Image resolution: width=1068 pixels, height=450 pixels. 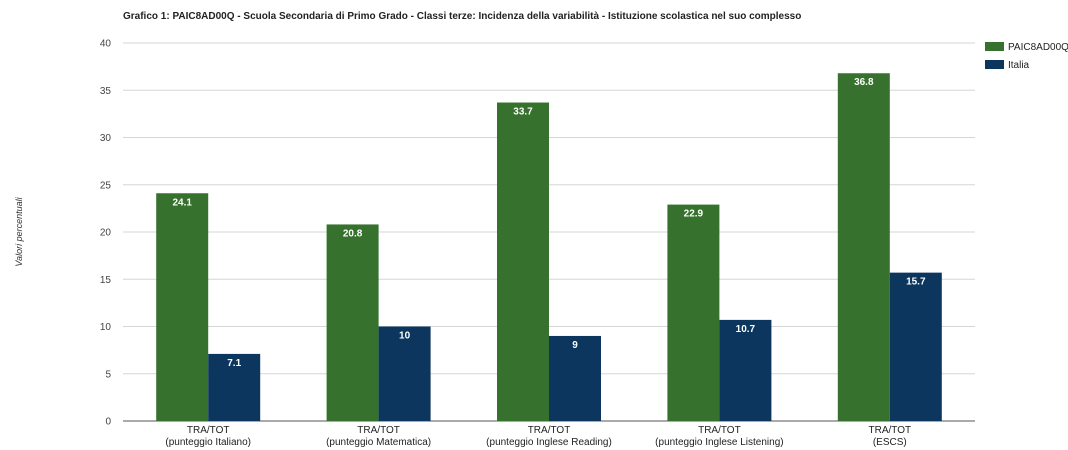 I want to click on y-tick-label: 0, so click(x=108, y=422).